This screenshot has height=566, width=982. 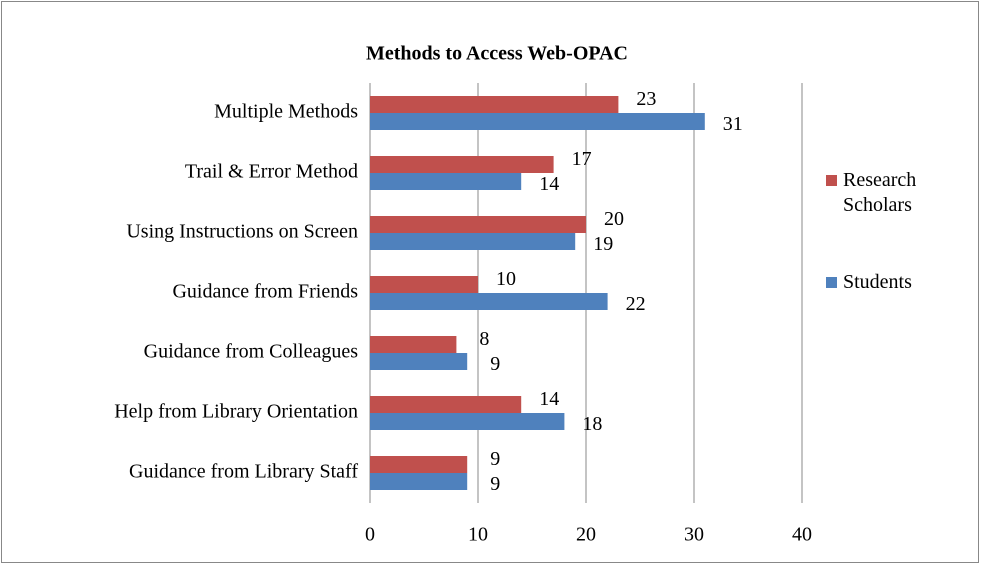 What do you see at coordinates (271, 172) in the screenshot?
I see `y-tick-label: Trail & Error Method` at bounding box center [271, 172].